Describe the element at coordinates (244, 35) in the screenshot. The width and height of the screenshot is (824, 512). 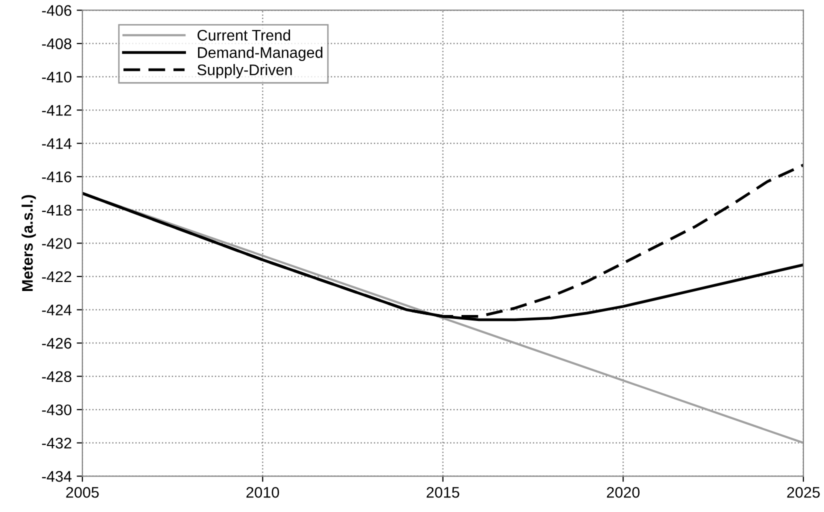
I see `legend-label: Current Trend` at that location.